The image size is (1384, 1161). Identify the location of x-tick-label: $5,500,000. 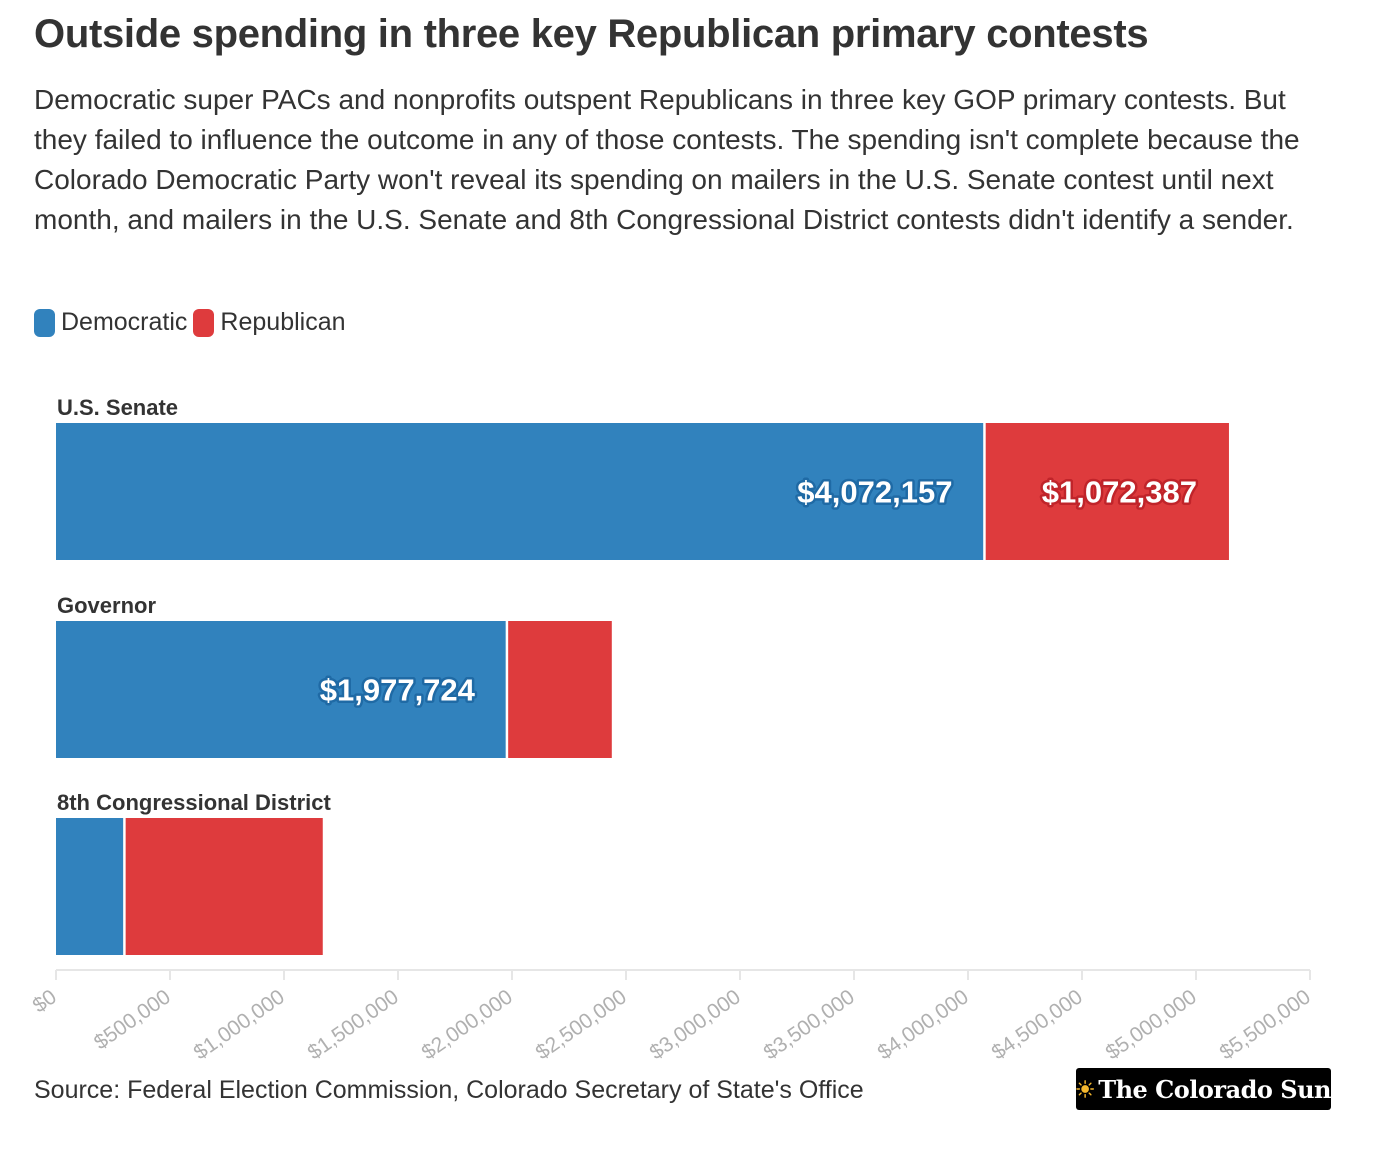
(1265, 1022).